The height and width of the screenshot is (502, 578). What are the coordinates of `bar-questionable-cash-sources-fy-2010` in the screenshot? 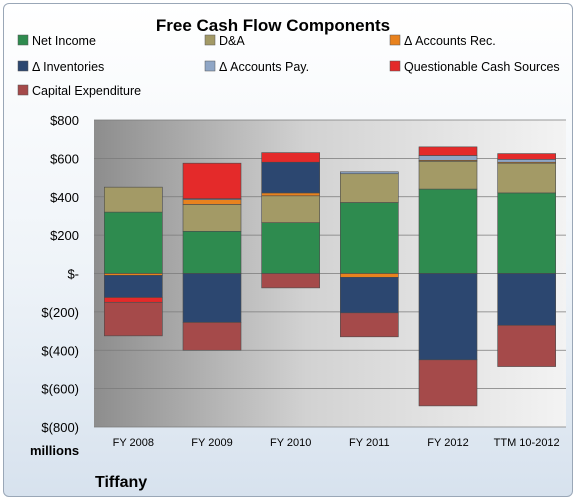 It's located at (290, 157).